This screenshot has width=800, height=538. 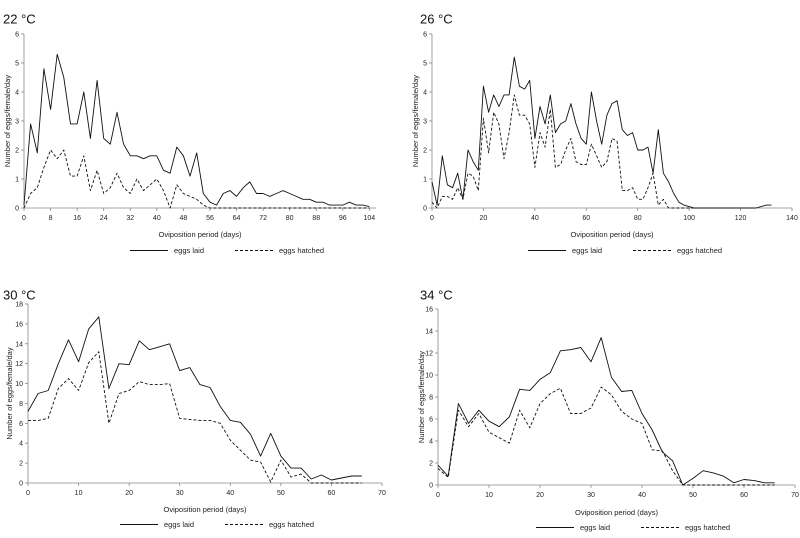 What do you see at coordinates (316, 218) in the screenshot?
I see `x-tick-label: 88` at bounding box center [316, 218].